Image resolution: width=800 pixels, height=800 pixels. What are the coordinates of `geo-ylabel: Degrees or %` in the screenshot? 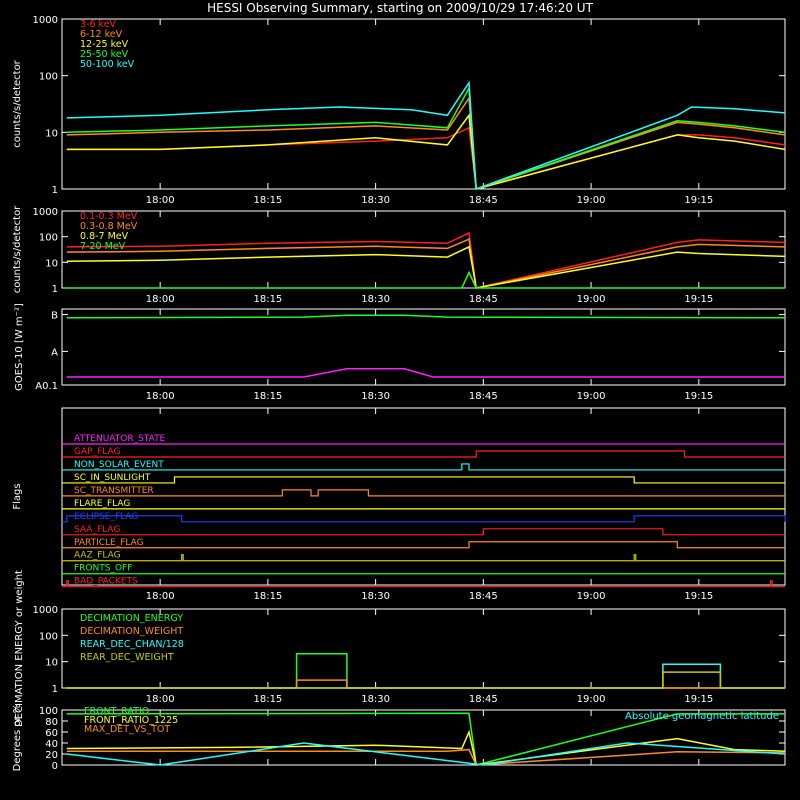 It's located at (17, 738).